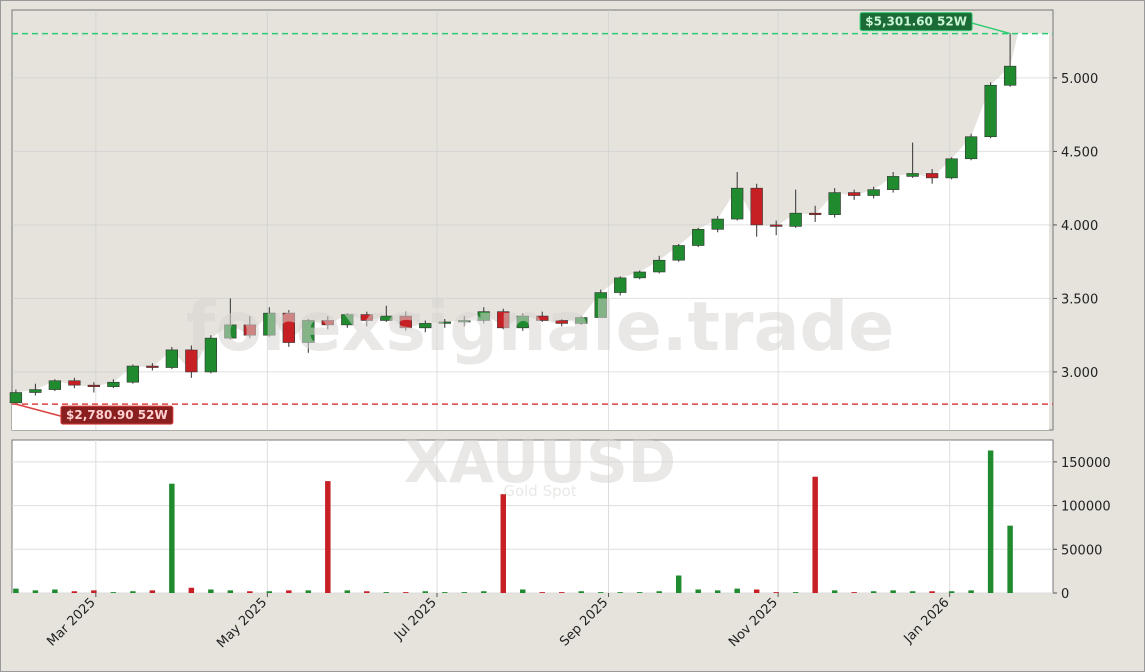  What do you see at coordinates (1079, 79) in the screenshot?
I see `y-tick-label: 5.000` at bounding box center [1079, 79].